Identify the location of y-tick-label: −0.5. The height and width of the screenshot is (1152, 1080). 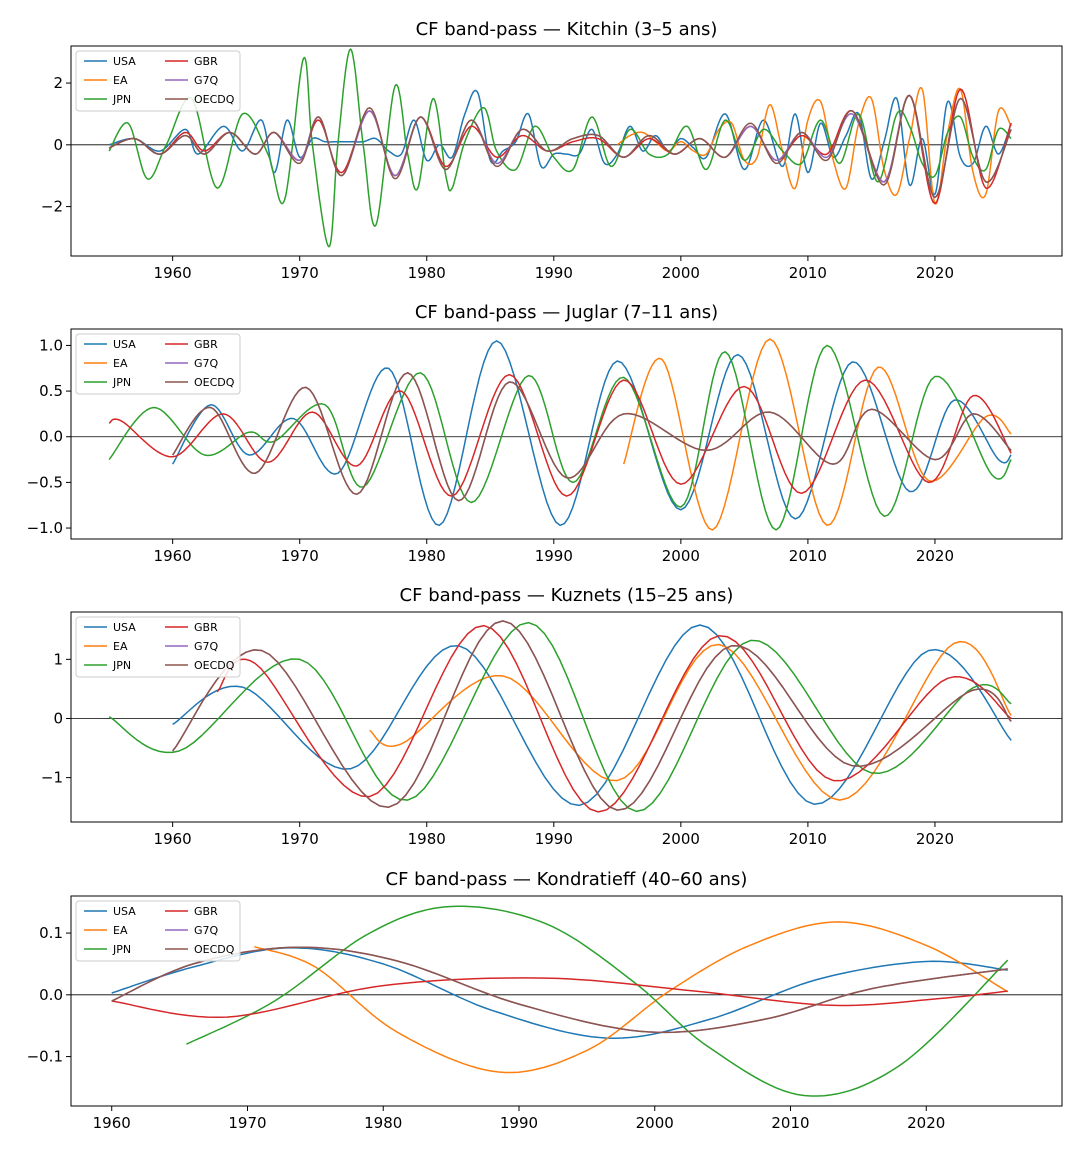
(45, 482).